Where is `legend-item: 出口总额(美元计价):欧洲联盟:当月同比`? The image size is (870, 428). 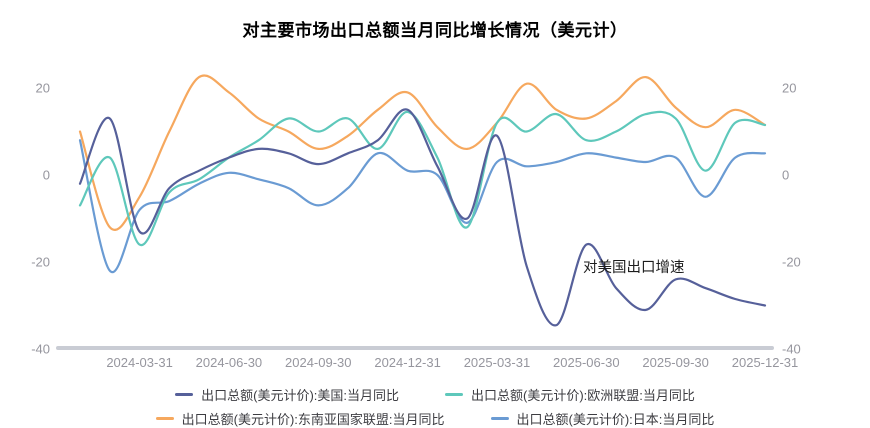
legend-item: 出口总额(美元计价):欧洲联盟:当月同比 is located at coordinates (570, 394).